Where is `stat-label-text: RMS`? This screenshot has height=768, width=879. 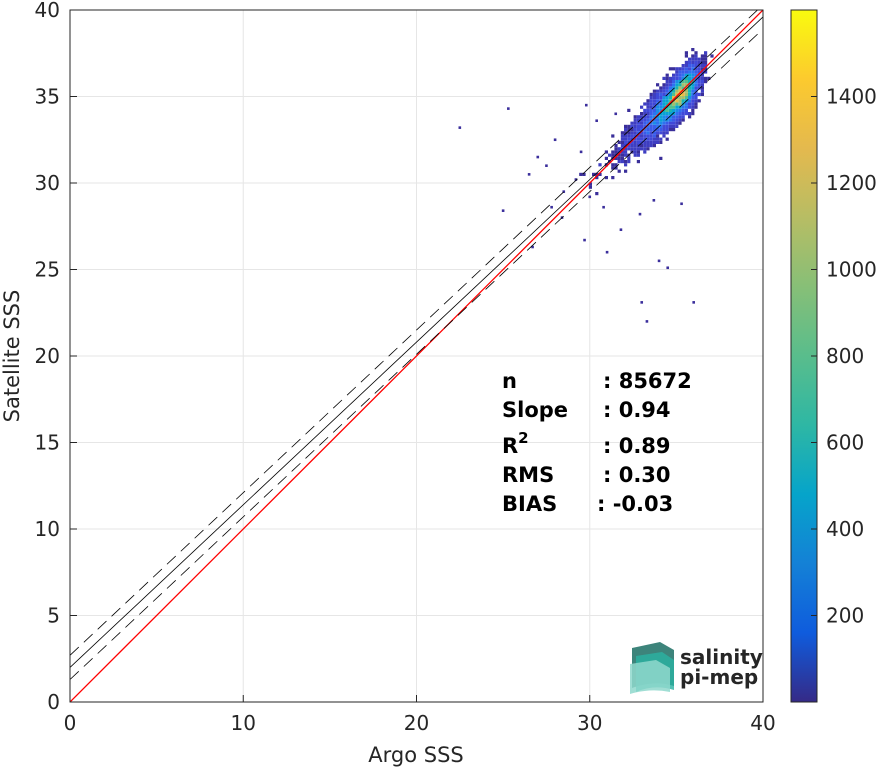 stat-label-text: RMS is located at coordinates (528, 475).